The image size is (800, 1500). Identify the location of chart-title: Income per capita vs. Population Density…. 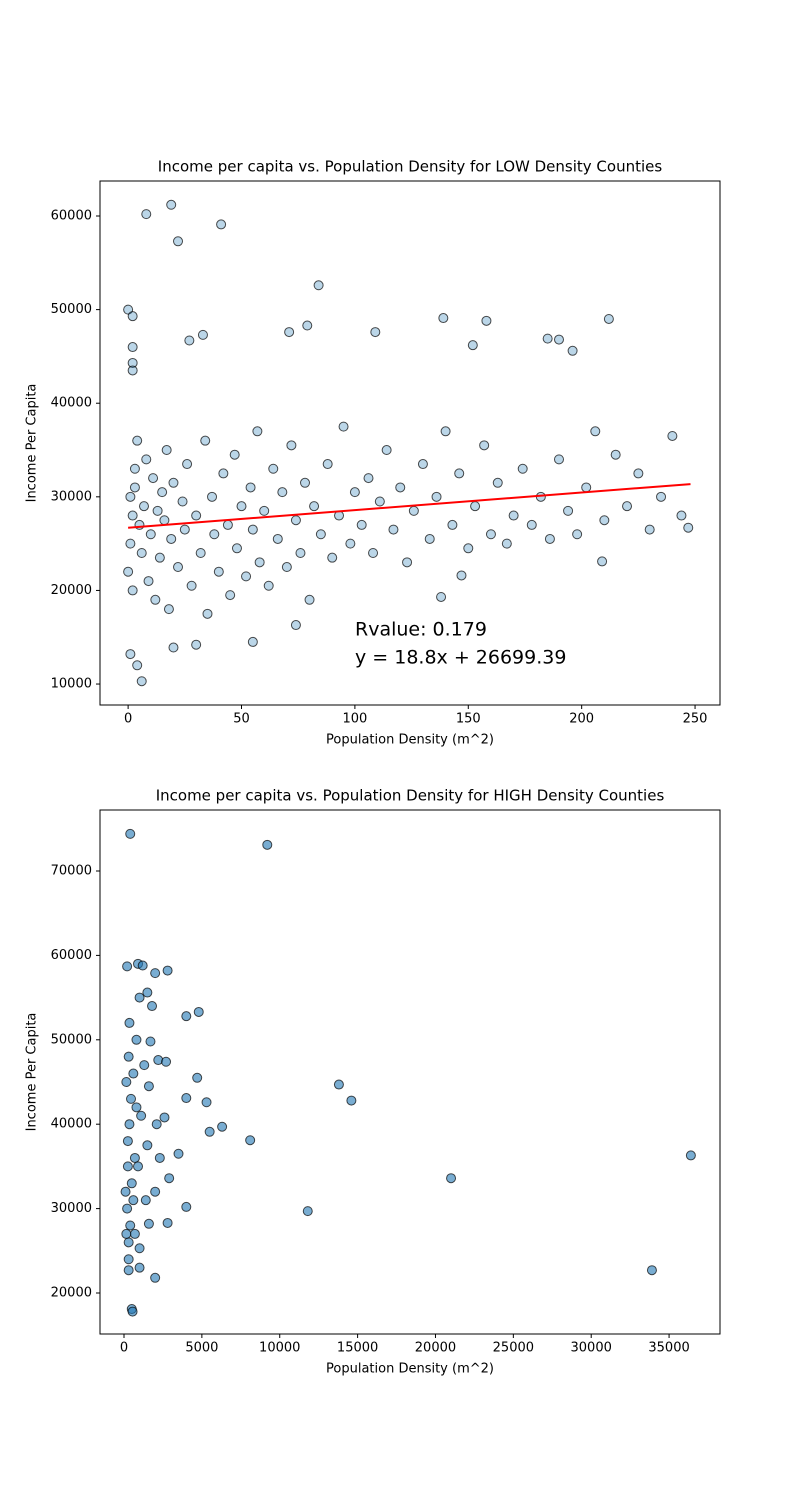
(410, 796).